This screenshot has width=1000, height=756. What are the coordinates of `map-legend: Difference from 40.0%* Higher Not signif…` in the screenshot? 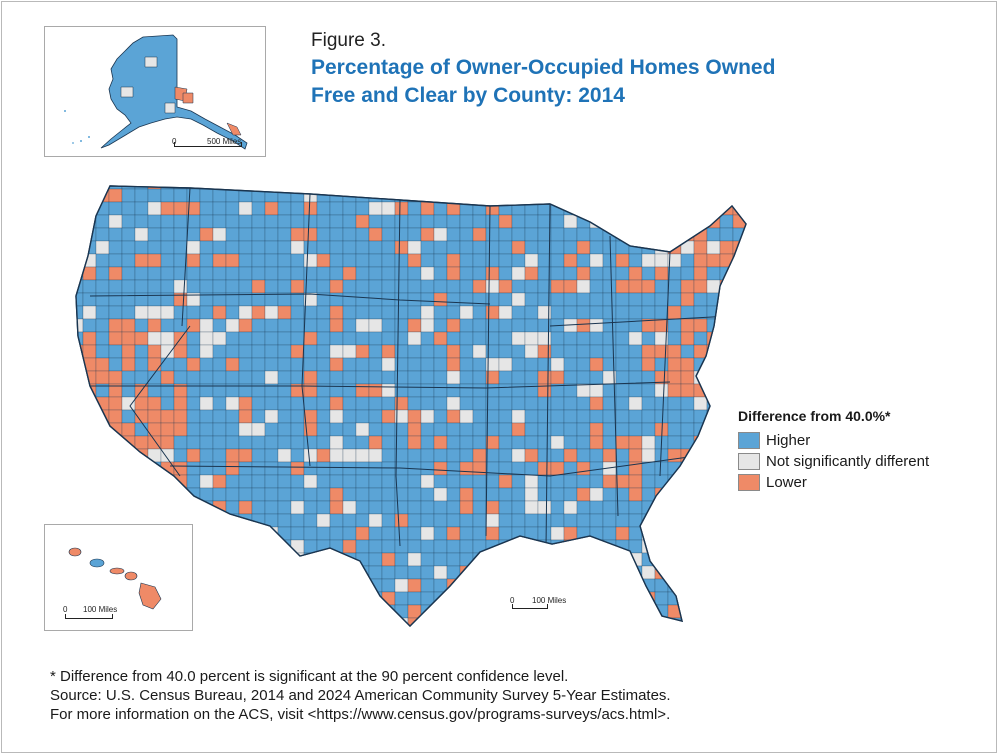 It's located at (833, 450).